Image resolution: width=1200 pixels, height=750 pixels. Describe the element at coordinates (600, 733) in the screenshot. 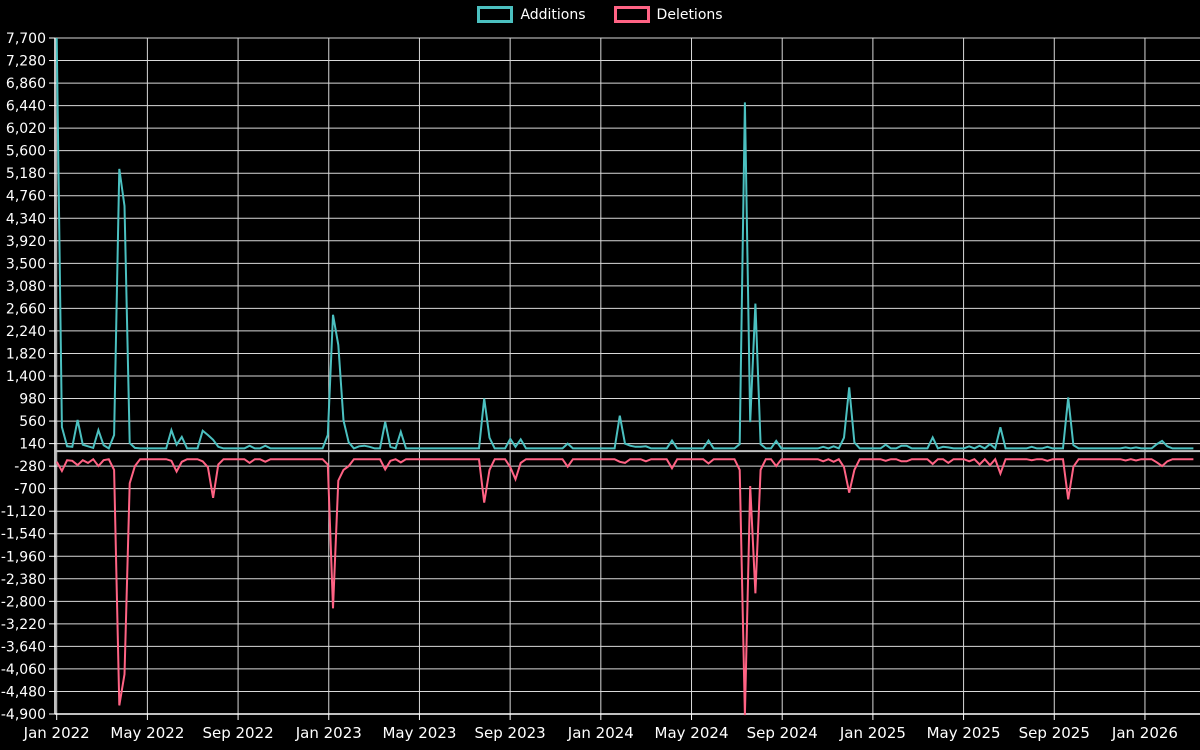

I see `x-tick-label: Jan 2024` at that location.